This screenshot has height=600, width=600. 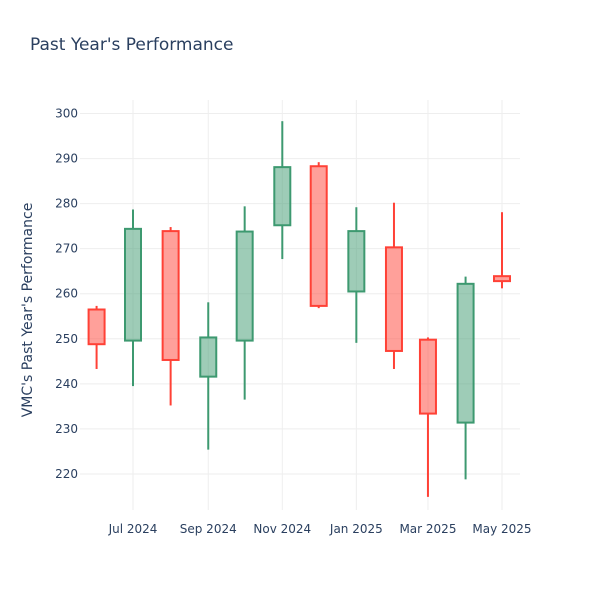 I want to click on y-tick-label: 300, so click(x=66, y=114).